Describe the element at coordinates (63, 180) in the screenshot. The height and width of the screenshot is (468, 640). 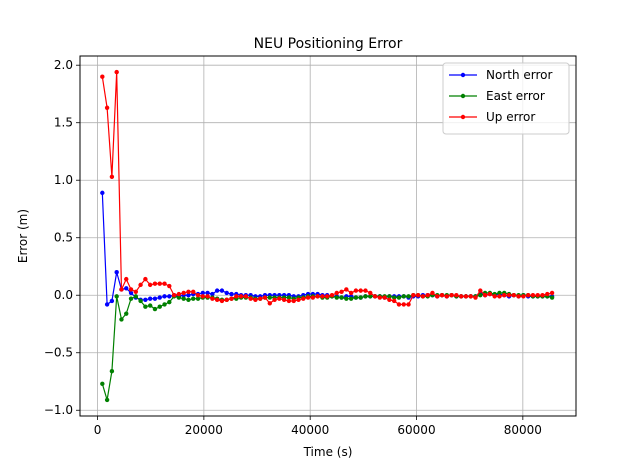
I see `y-tick-label: 1.0` at that location.